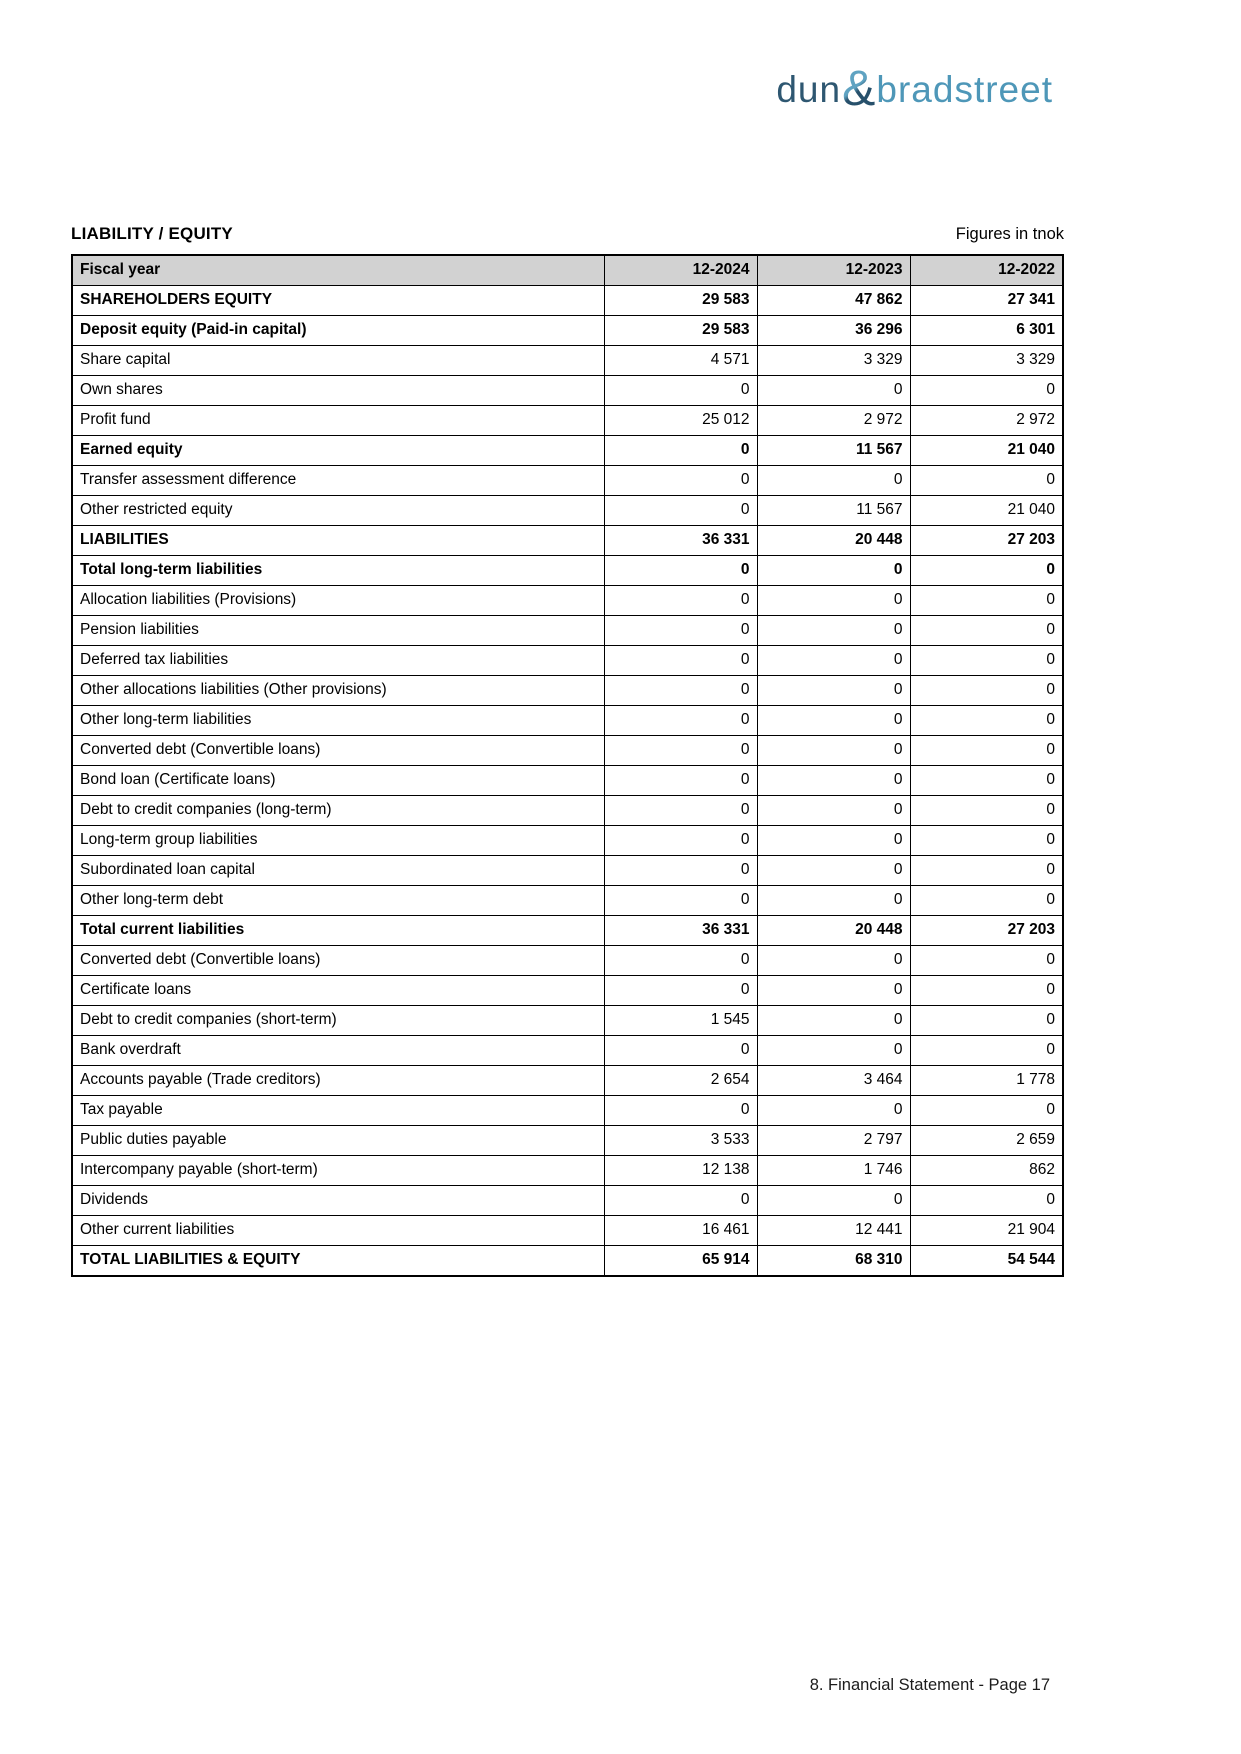  What do you see at coordinates (338, 510) in the screenshot?
I see `row-label: Other restricted equity` at bounding box center [338, 510].